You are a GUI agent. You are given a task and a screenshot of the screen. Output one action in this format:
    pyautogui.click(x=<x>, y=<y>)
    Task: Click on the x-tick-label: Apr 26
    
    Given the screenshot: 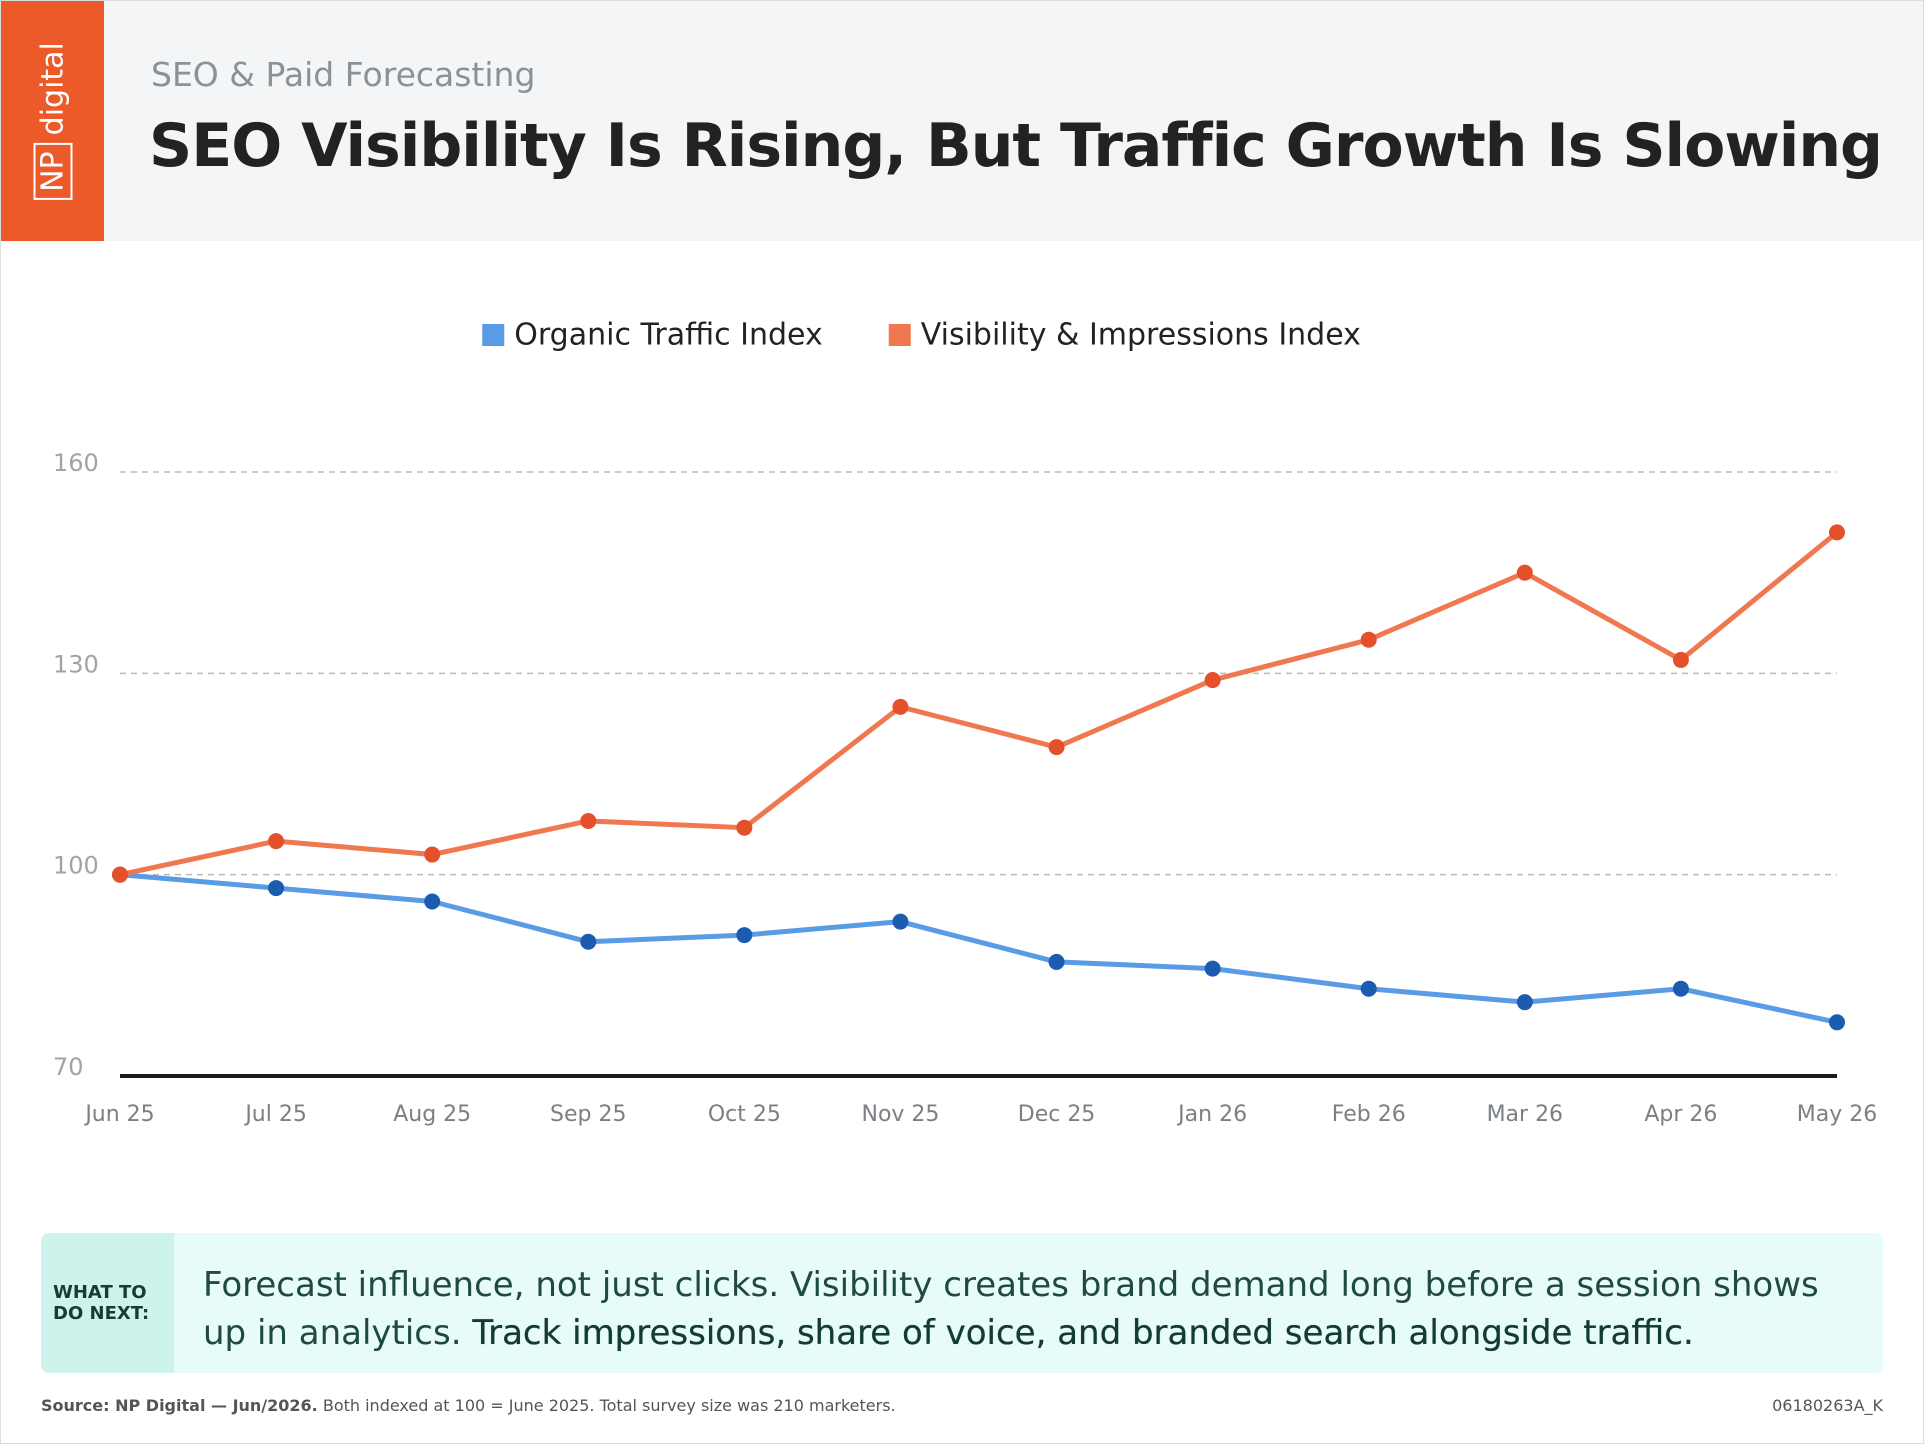 What is the action you would take?
    pyautogui.click(x=1680, y=1114)
    